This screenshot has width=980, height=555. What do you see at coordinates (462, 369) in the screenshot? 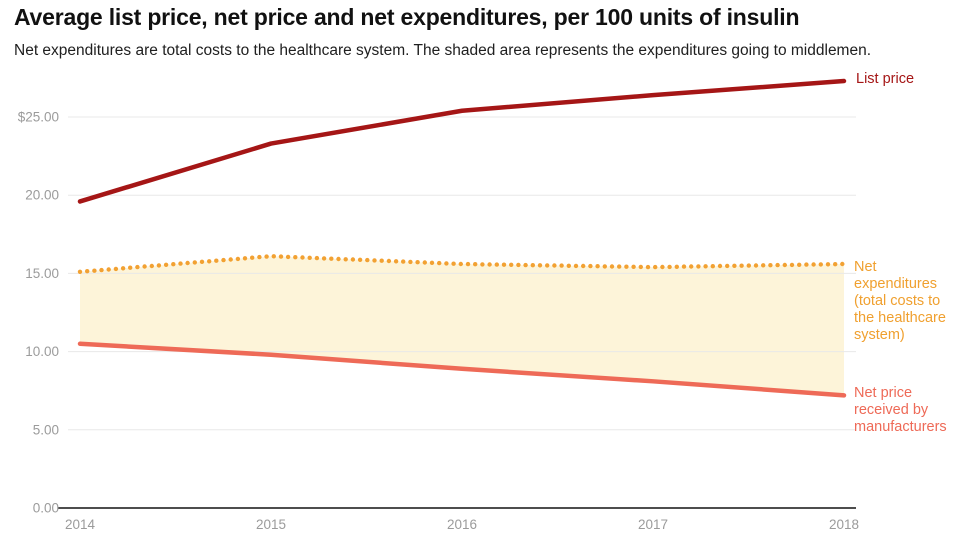
I see `net-price-line` at bounding box center [462, 369].